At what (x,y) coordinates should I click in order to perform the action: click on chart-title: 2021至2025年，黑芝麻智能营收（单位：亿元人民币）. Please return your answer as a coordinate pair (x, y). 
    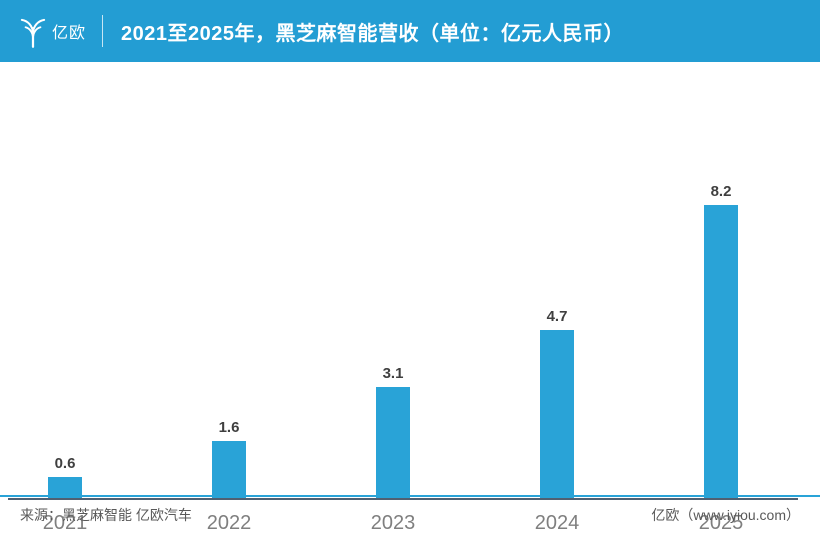
    Looking at the image, I should click on (372, 33).